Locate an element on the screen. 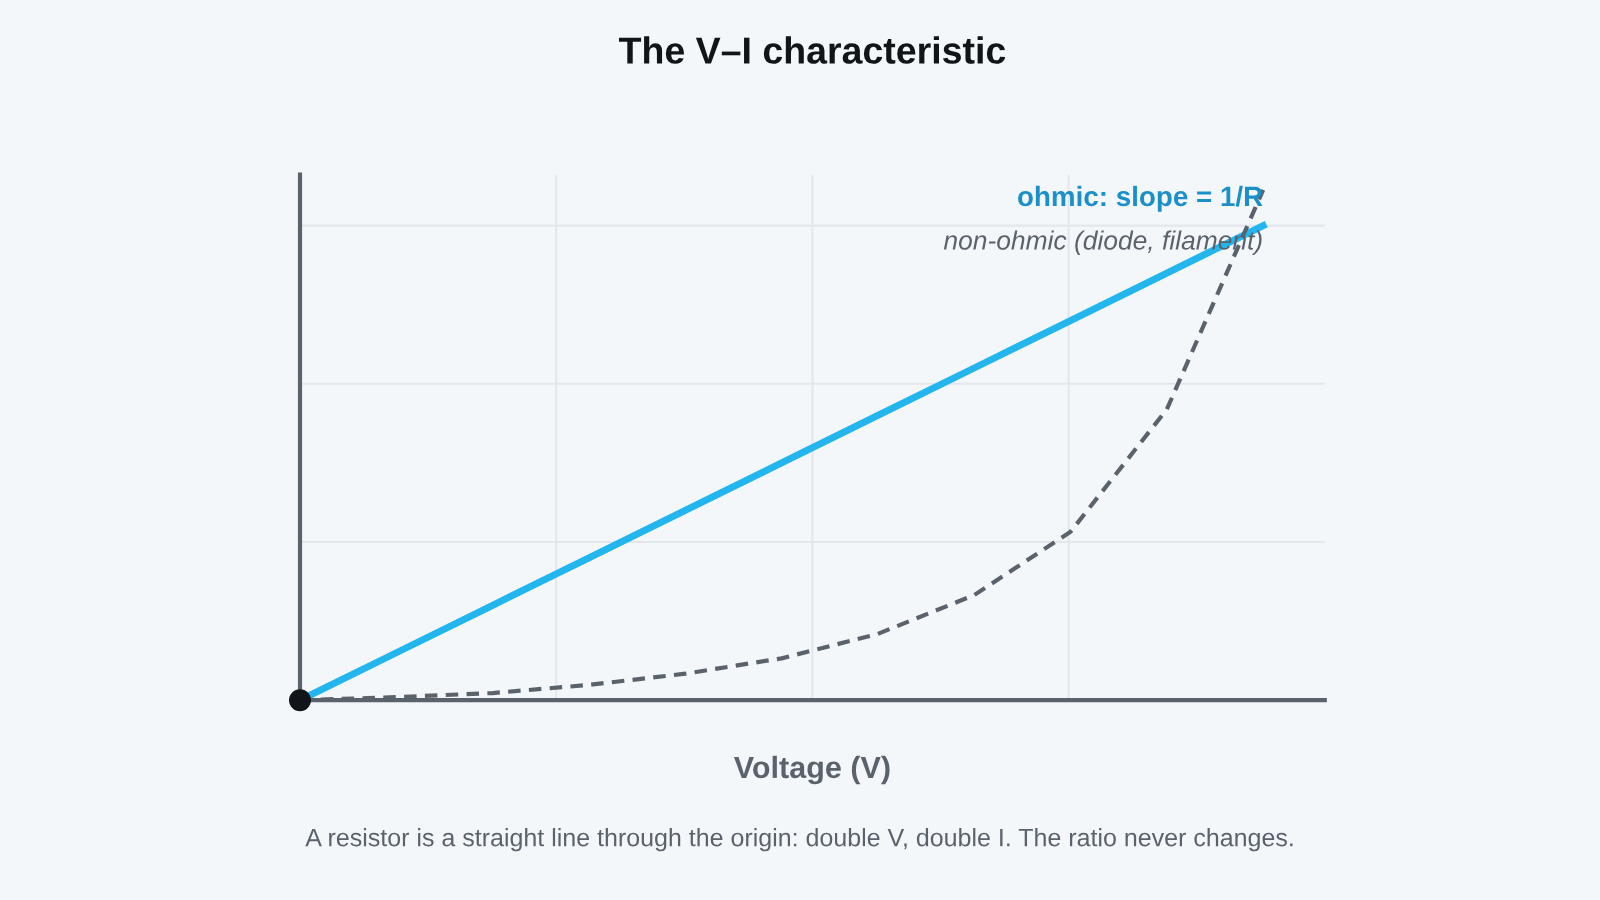  chart-title: The V–I characteristic is located at coordinates (812, 50).